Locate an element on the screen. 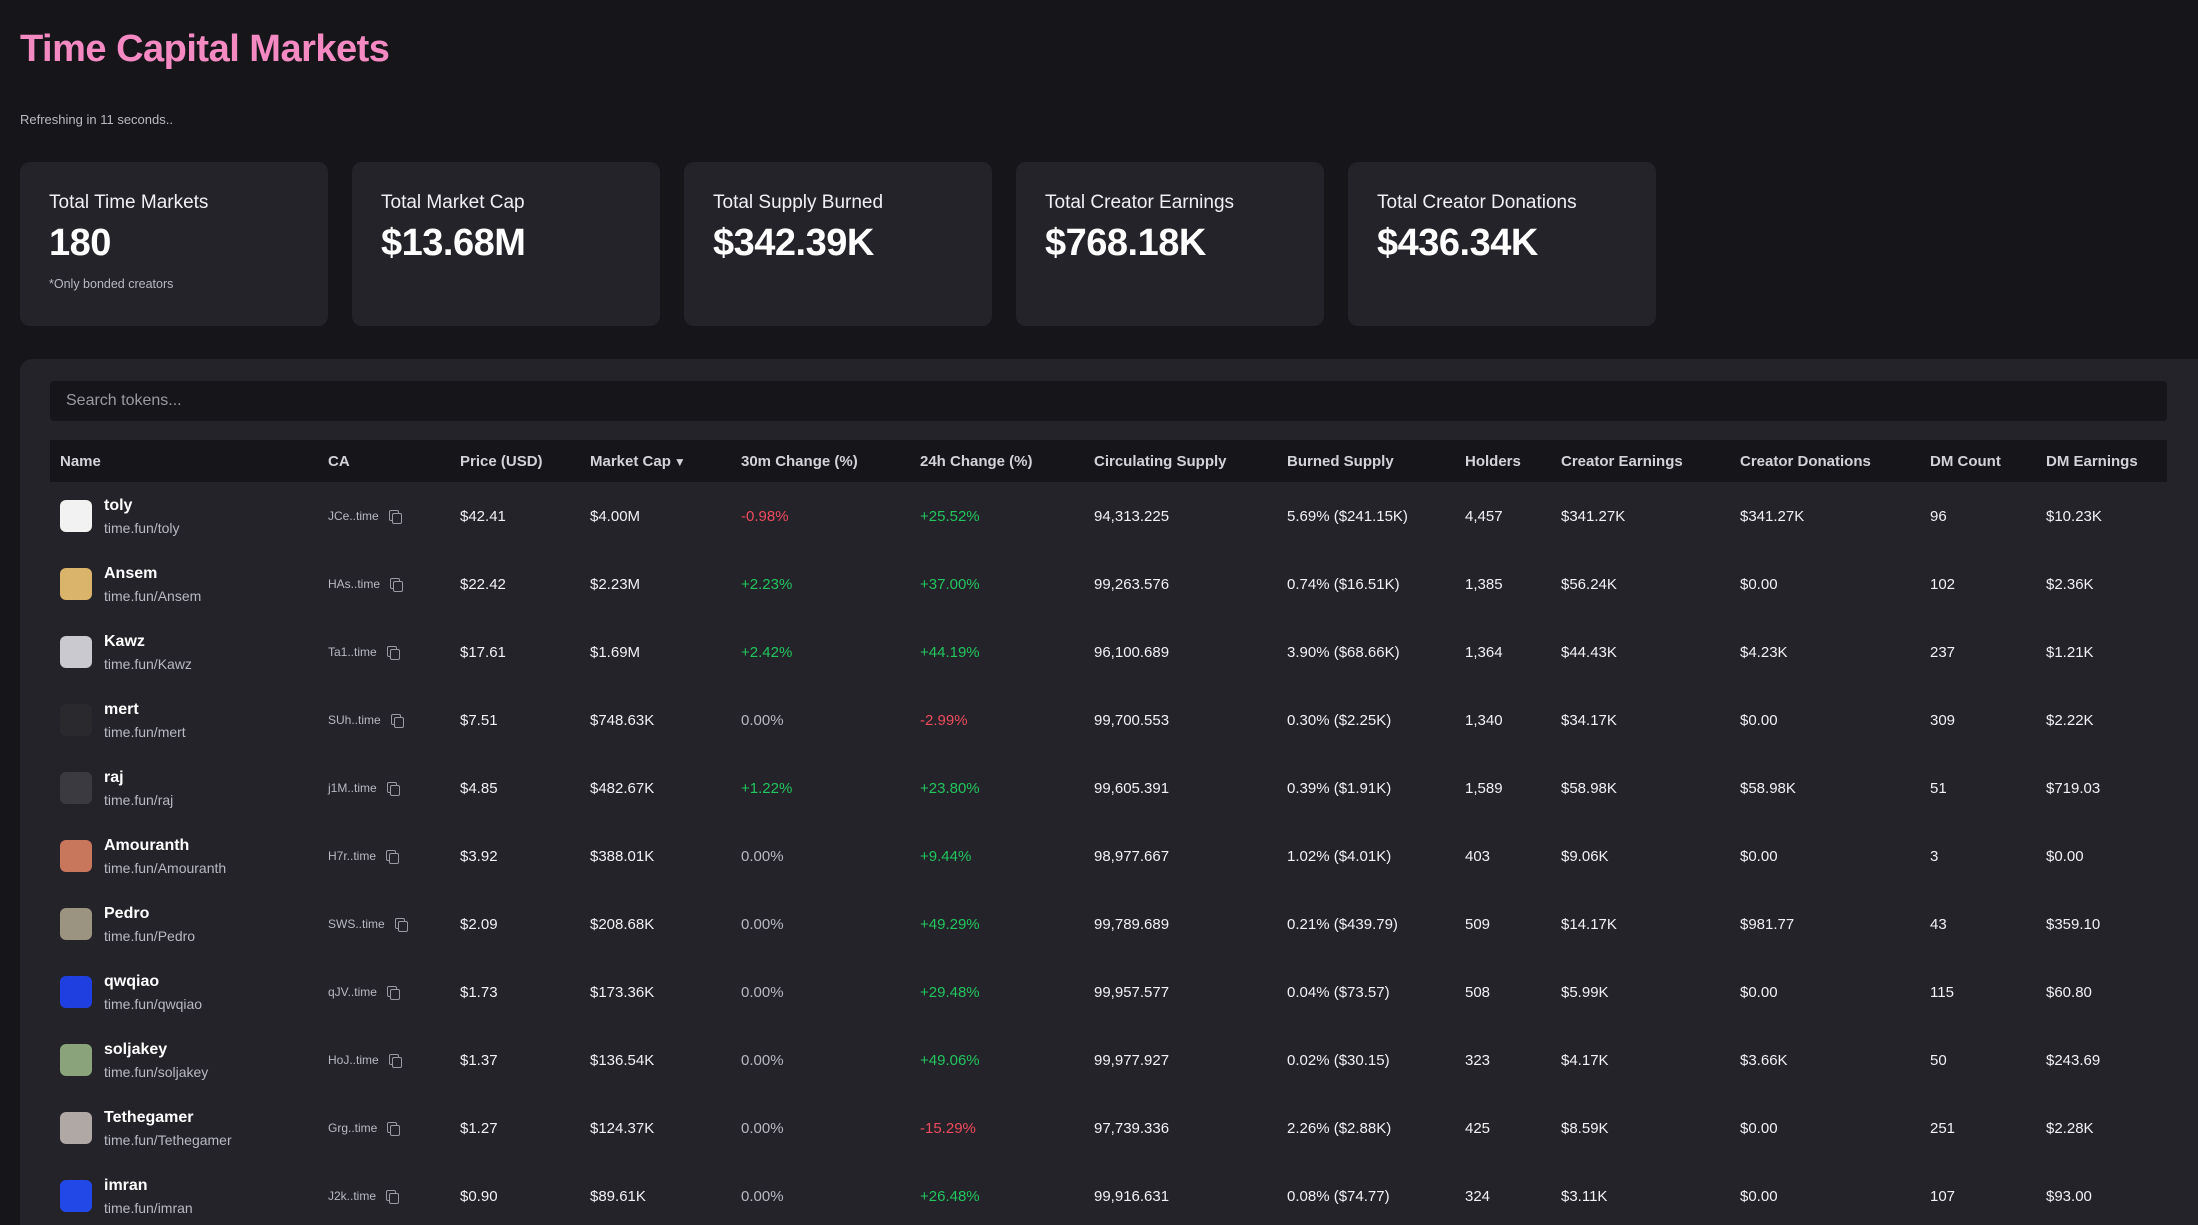 The width and height of the screenshot is (2198, 1225). token-name: Tethegamer is located at coordinates (149, 1117).